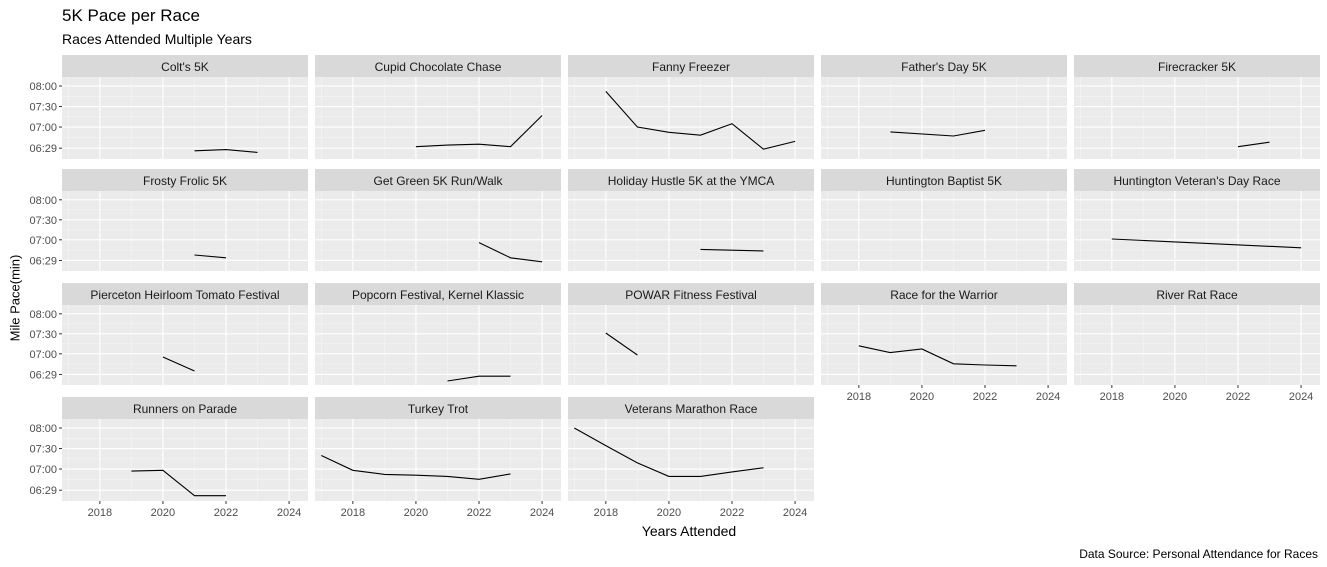  I want to click on series-line-powar-fitness-festival, so click(621, 344).